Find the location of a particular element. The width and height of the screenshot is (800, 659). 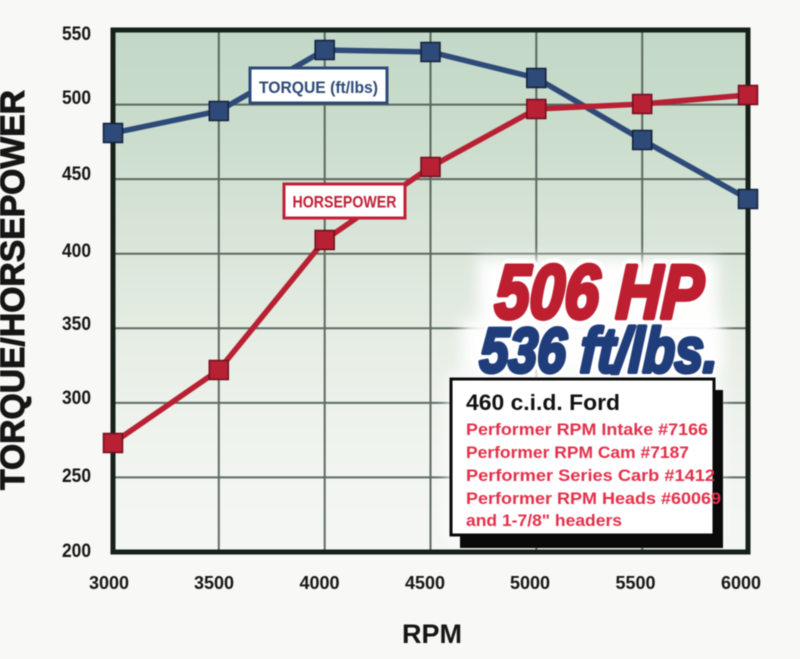

svg-text: 5500 is located at coordinates (636, 583).